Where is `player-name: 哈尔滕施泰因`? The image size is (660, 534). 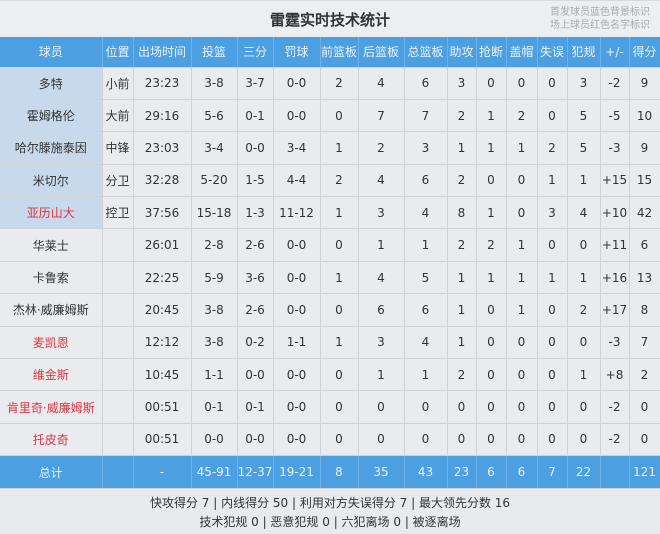 player-name: 哈尔滕施泰因 is located at coordinates (51, 148).